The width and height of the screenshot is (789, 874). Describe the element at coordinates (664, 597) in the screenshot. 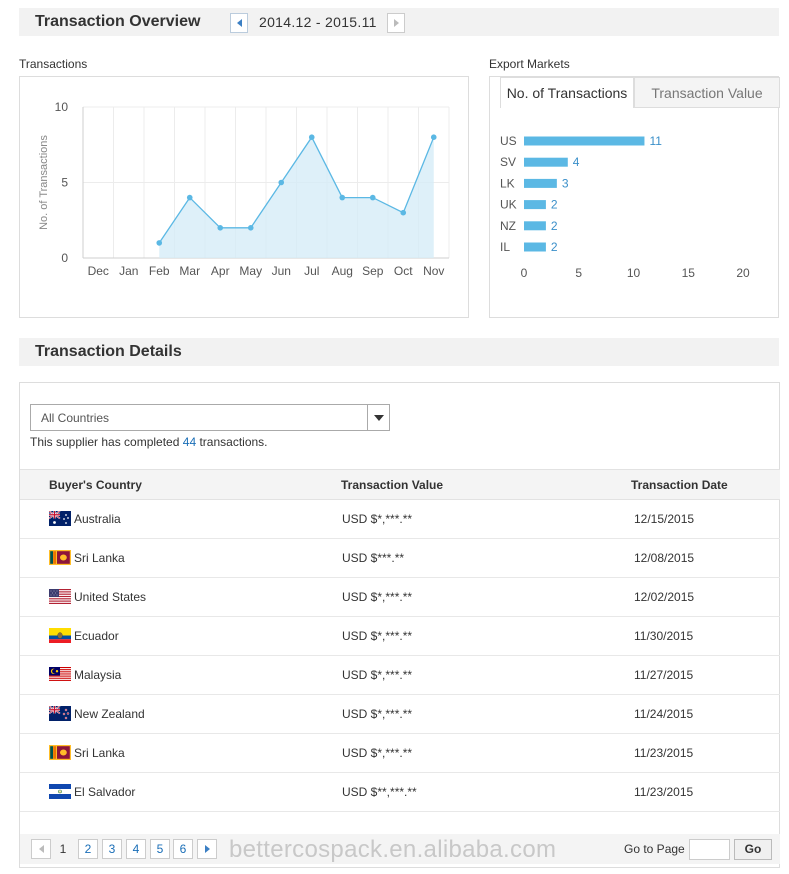

I see `cell-date: 12/02/2015` at that location.